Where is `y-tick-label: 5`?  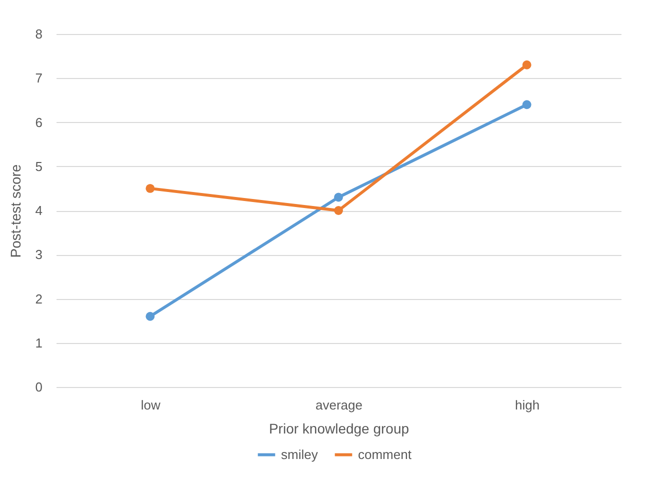
y-tick-label: 5 is located at coordinates (38, 166).